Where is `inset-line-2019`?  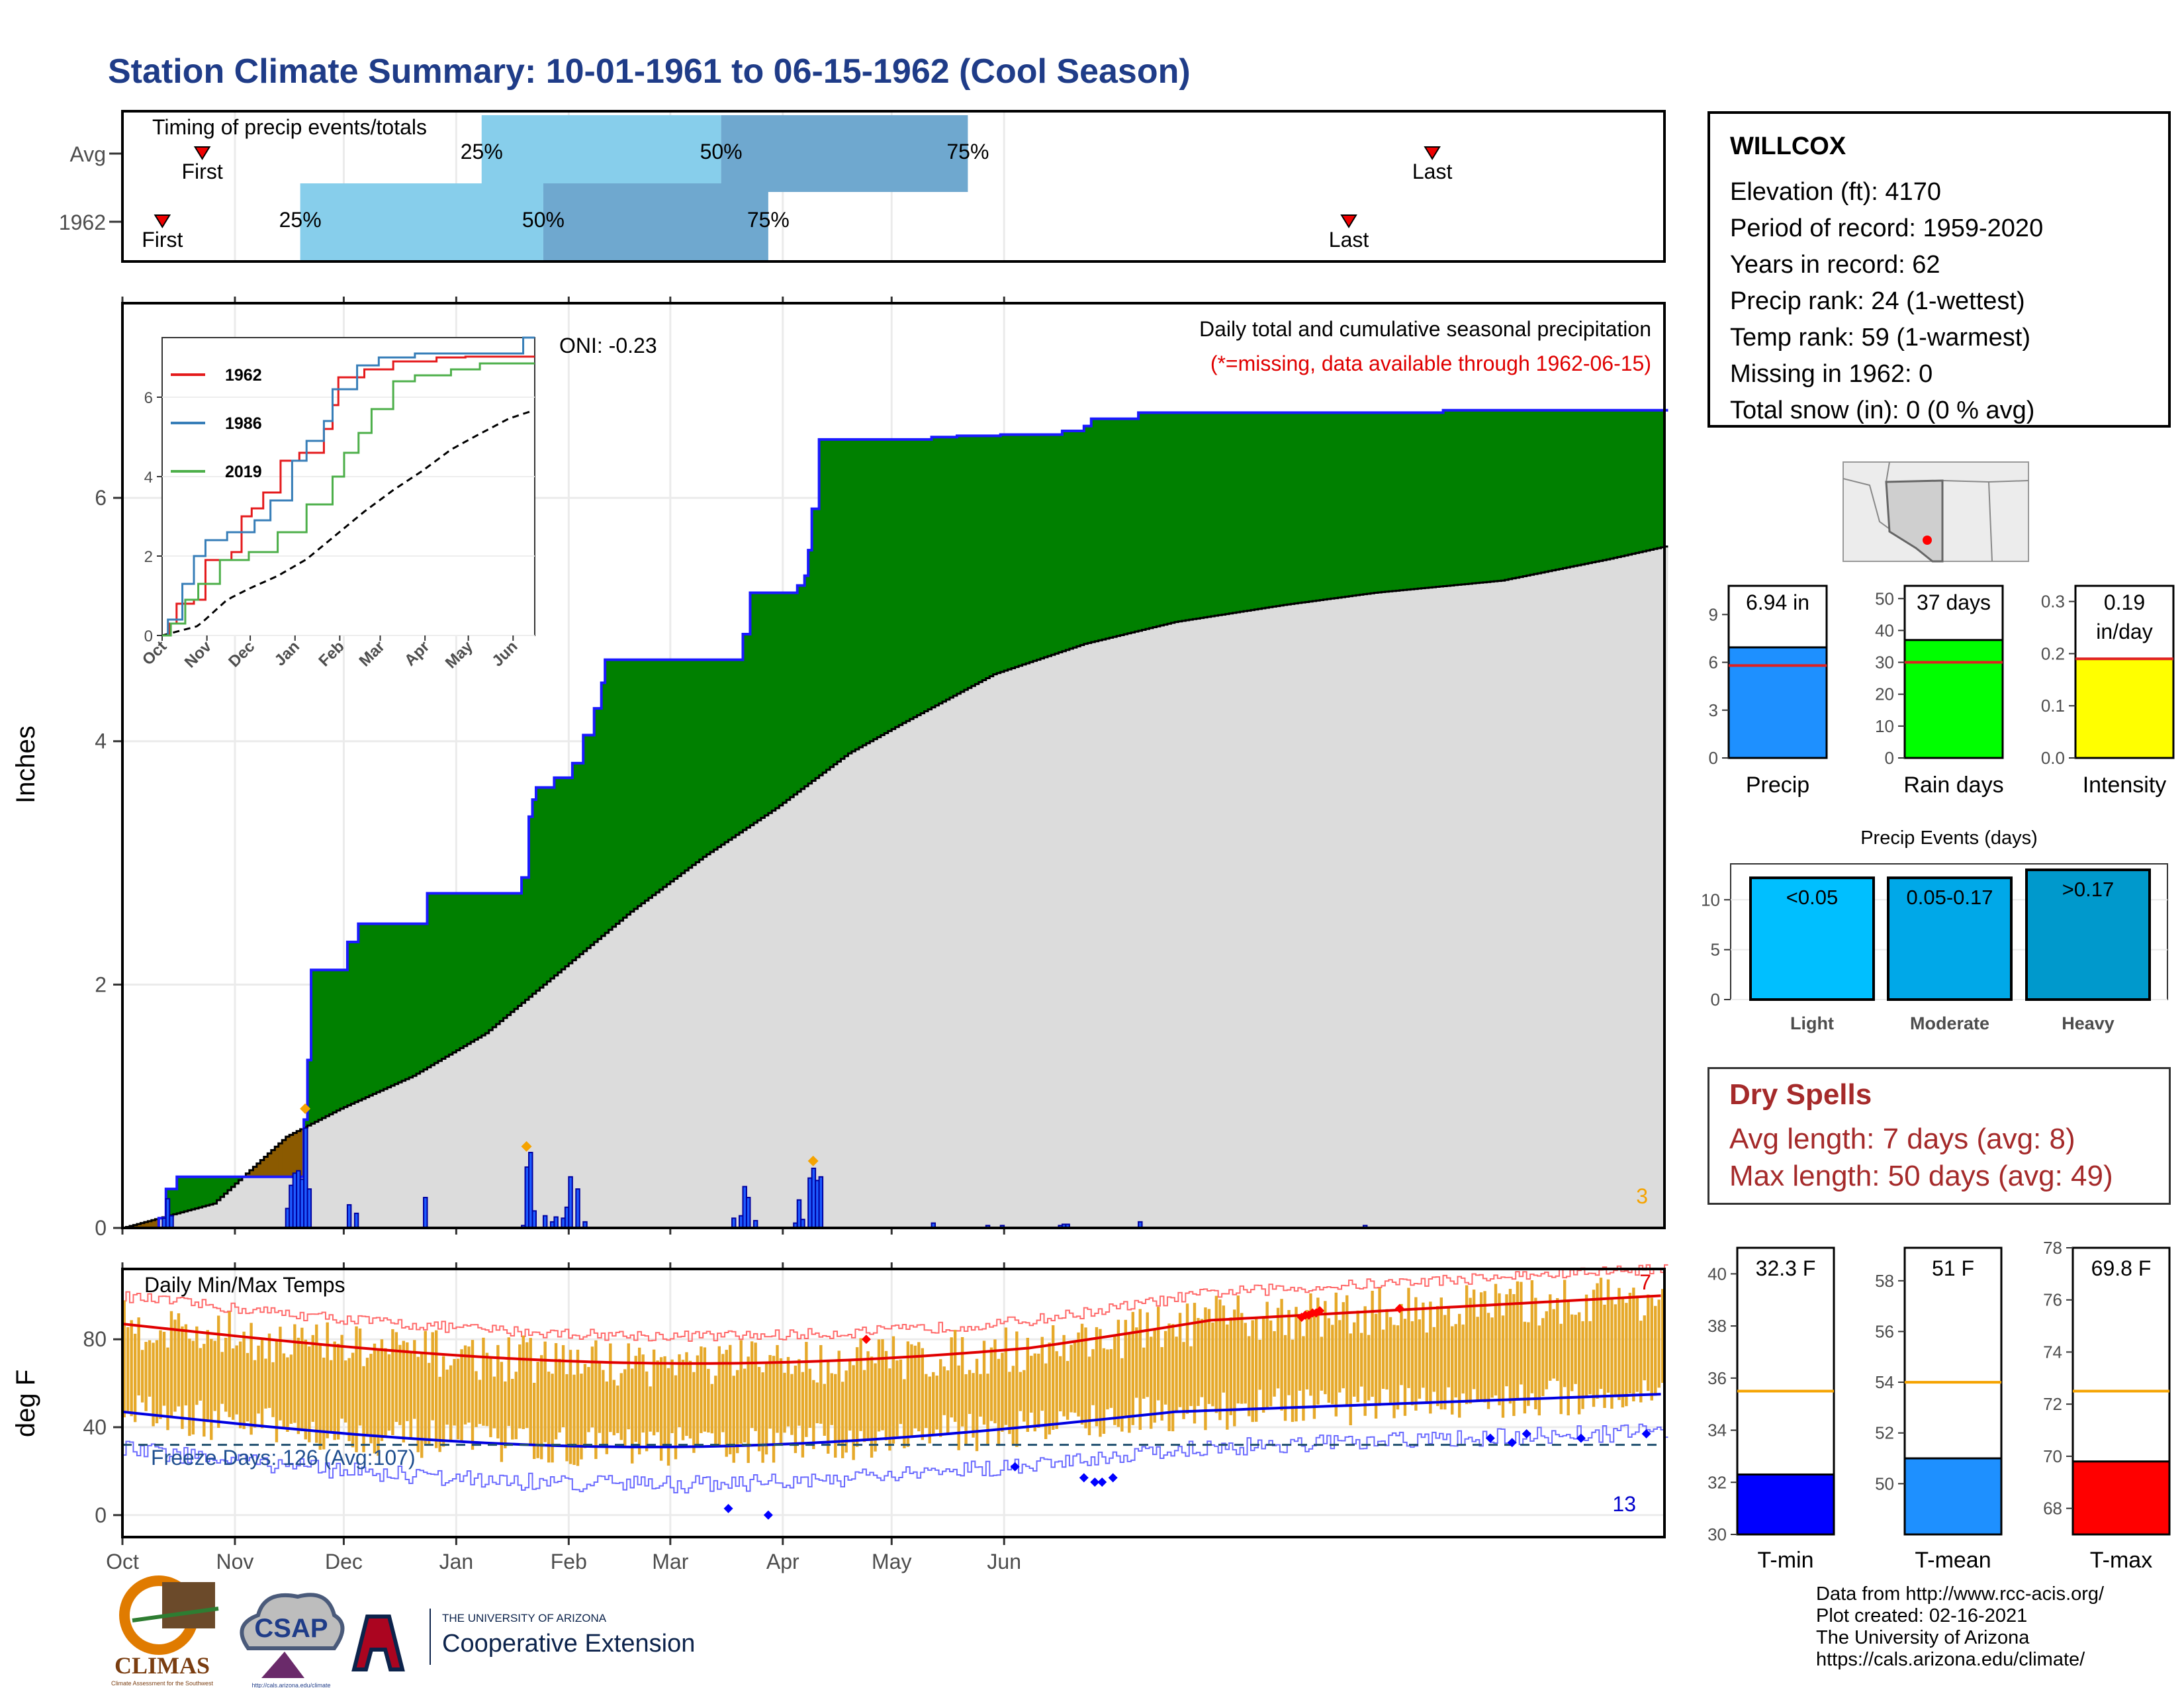
inset-line-2019 is located at coordinates (348, 499).